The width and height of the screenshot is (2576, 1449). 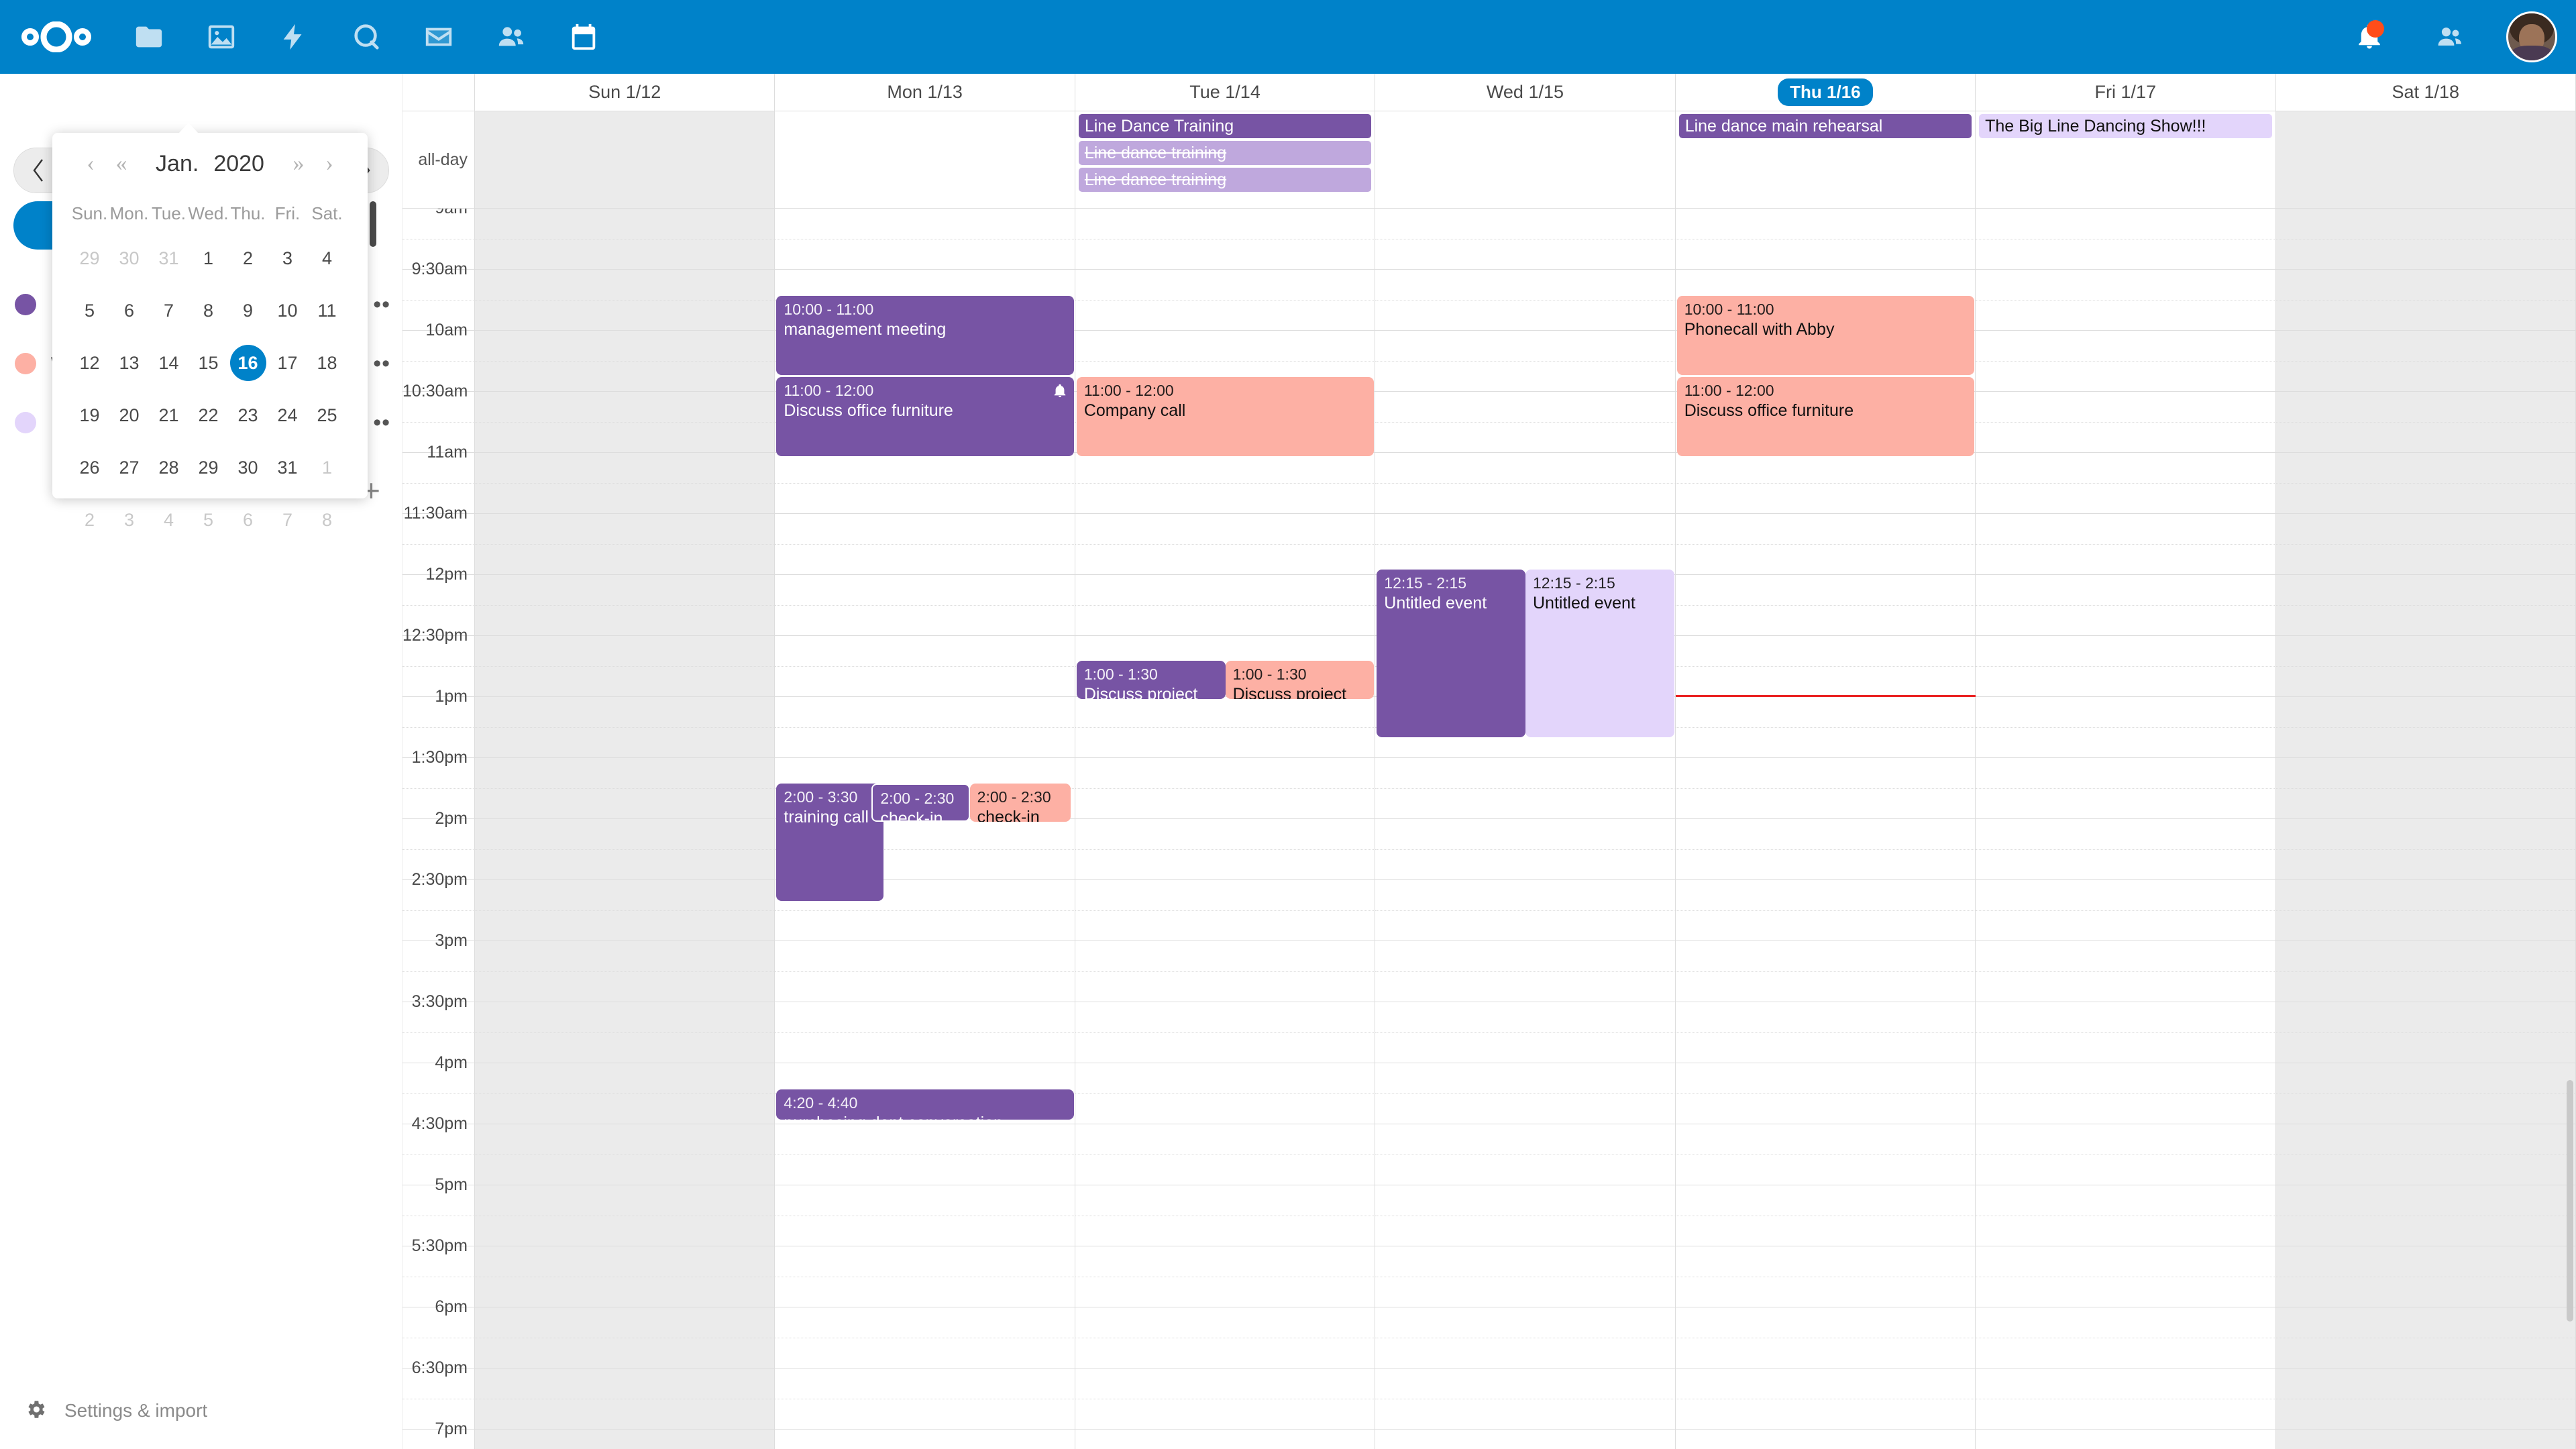 What do you see at coordinates (247, 415) in the screenshot?
I see `datepicker-day: 23` at bounding box center [247, 415].